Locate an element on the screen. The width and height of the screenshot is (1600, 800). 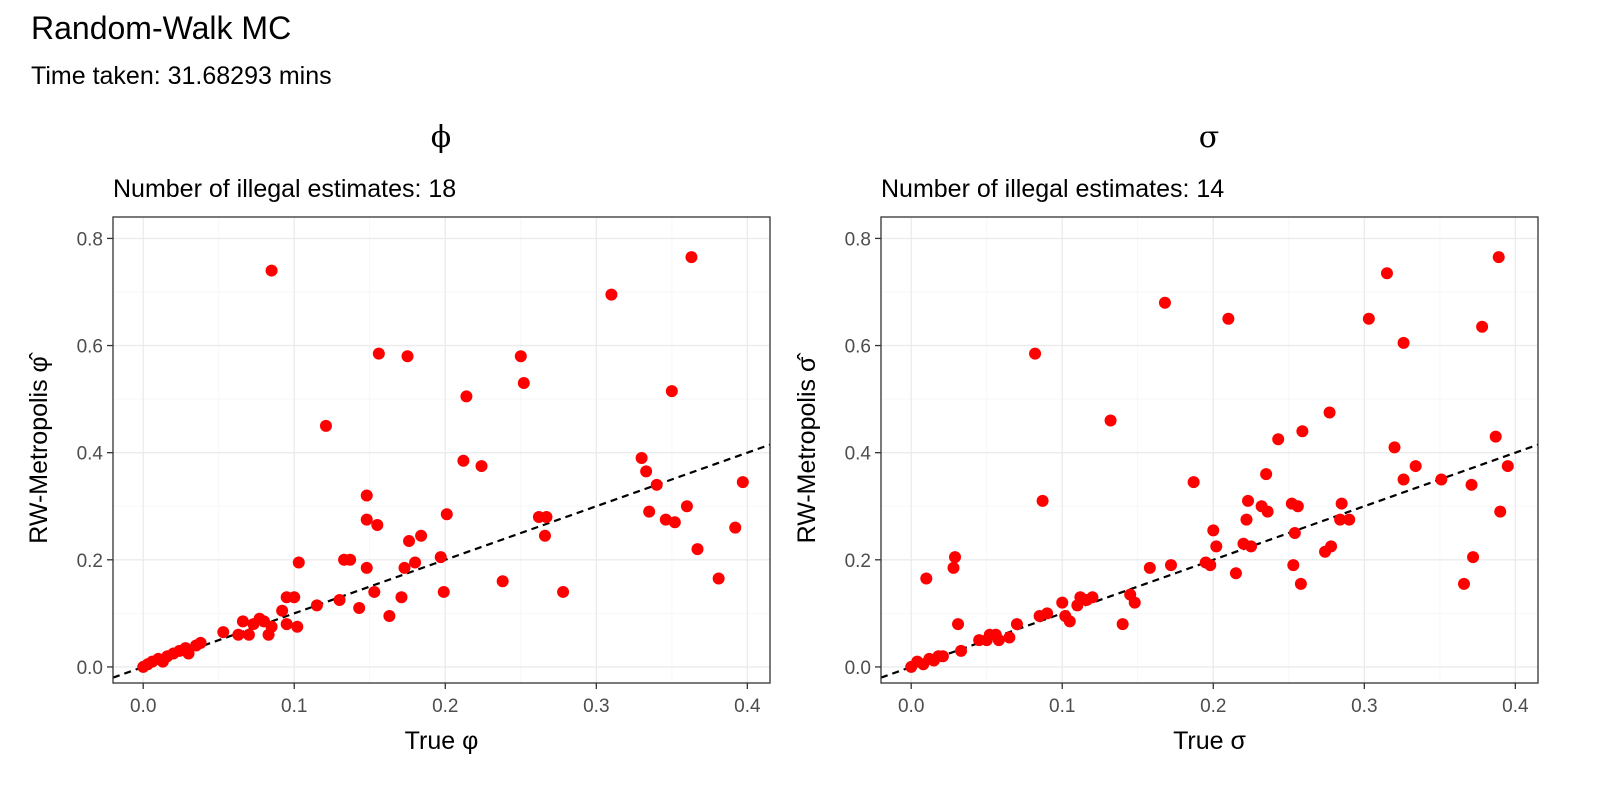
panel-subtitle: Number of illegal estimates: 14 is located at coordinates (1052, 189).